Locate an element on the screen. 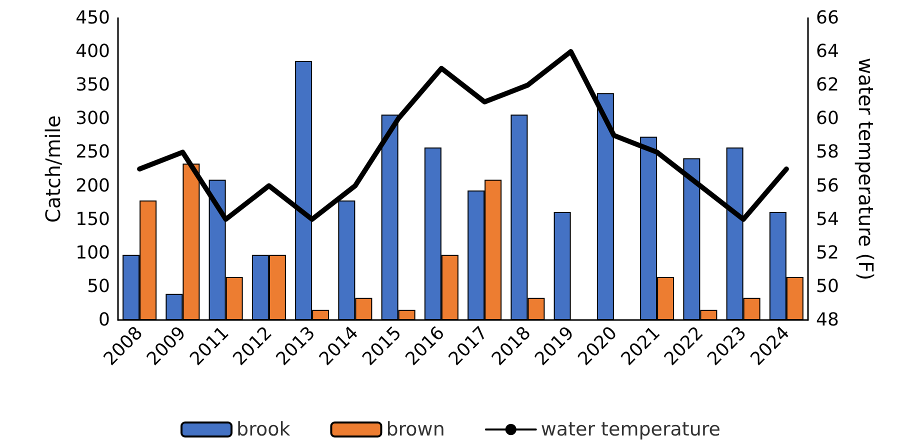 The height and width of the screenshot is (444, 901). y2-tick-label: 58 is located at coordinates (827, 152).